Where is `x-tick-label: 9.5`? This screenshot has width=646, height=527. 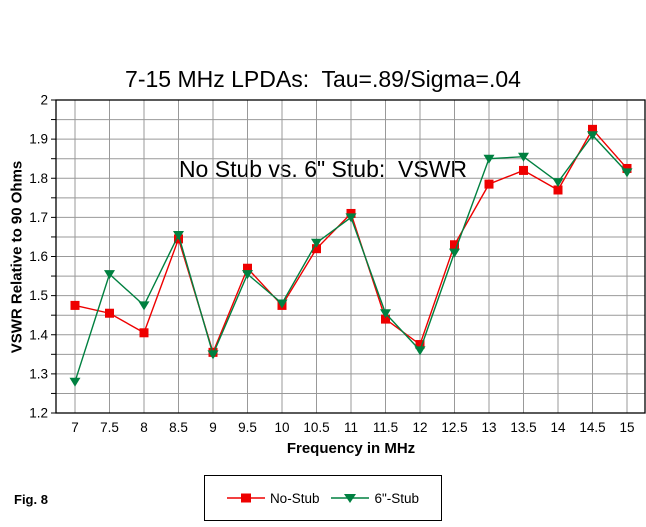
x-tick-label: 9.5 is located at coordinates (247, 427).